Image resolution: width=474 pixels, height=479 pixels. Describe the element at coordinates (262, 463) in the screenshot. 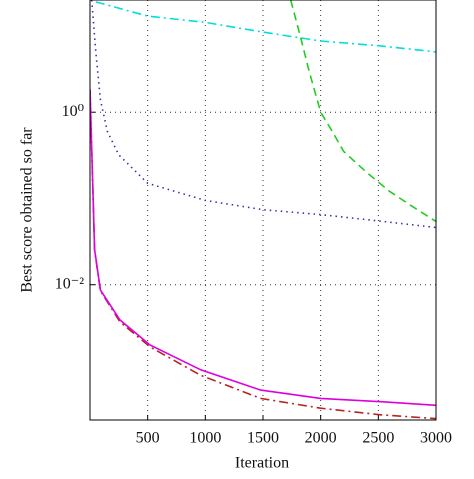

I see `x-axis-label: Iteration` at that location.